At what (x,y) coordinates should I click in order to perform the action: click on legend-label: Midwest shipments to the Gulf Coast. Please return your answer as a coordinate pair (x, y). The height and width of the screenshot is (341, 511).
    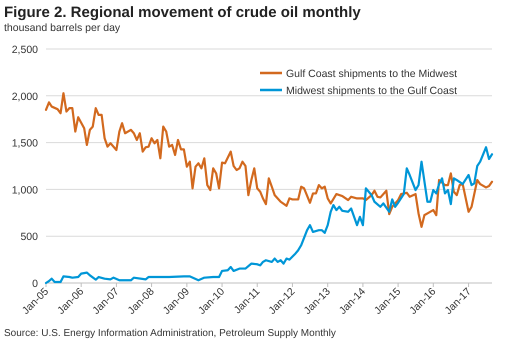
    Looking at the image, I should click on (372, 91).